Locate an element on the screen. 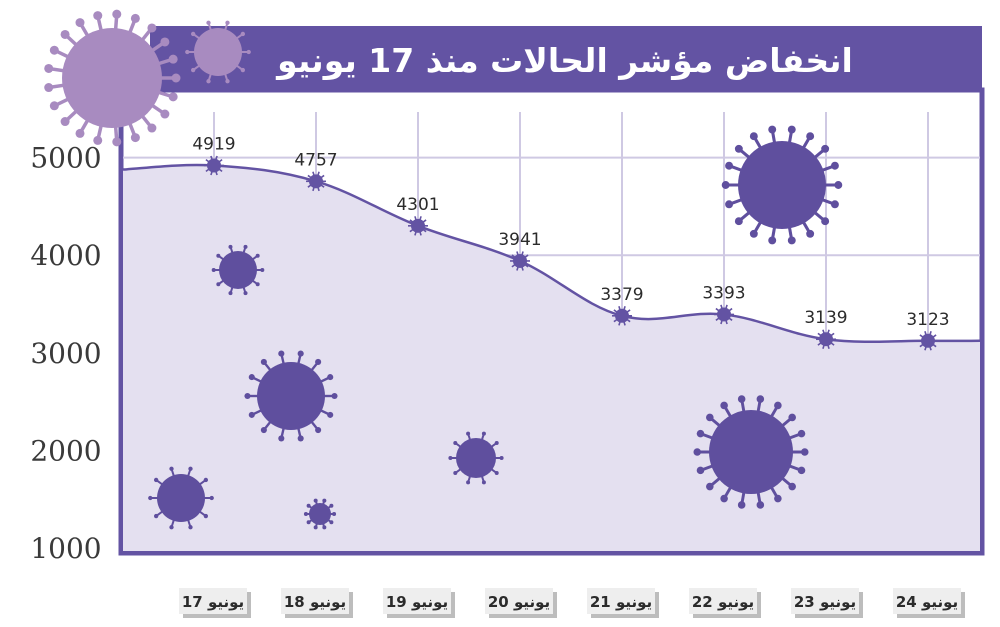  data-label: 3941 is located at coordinates (519, 240).